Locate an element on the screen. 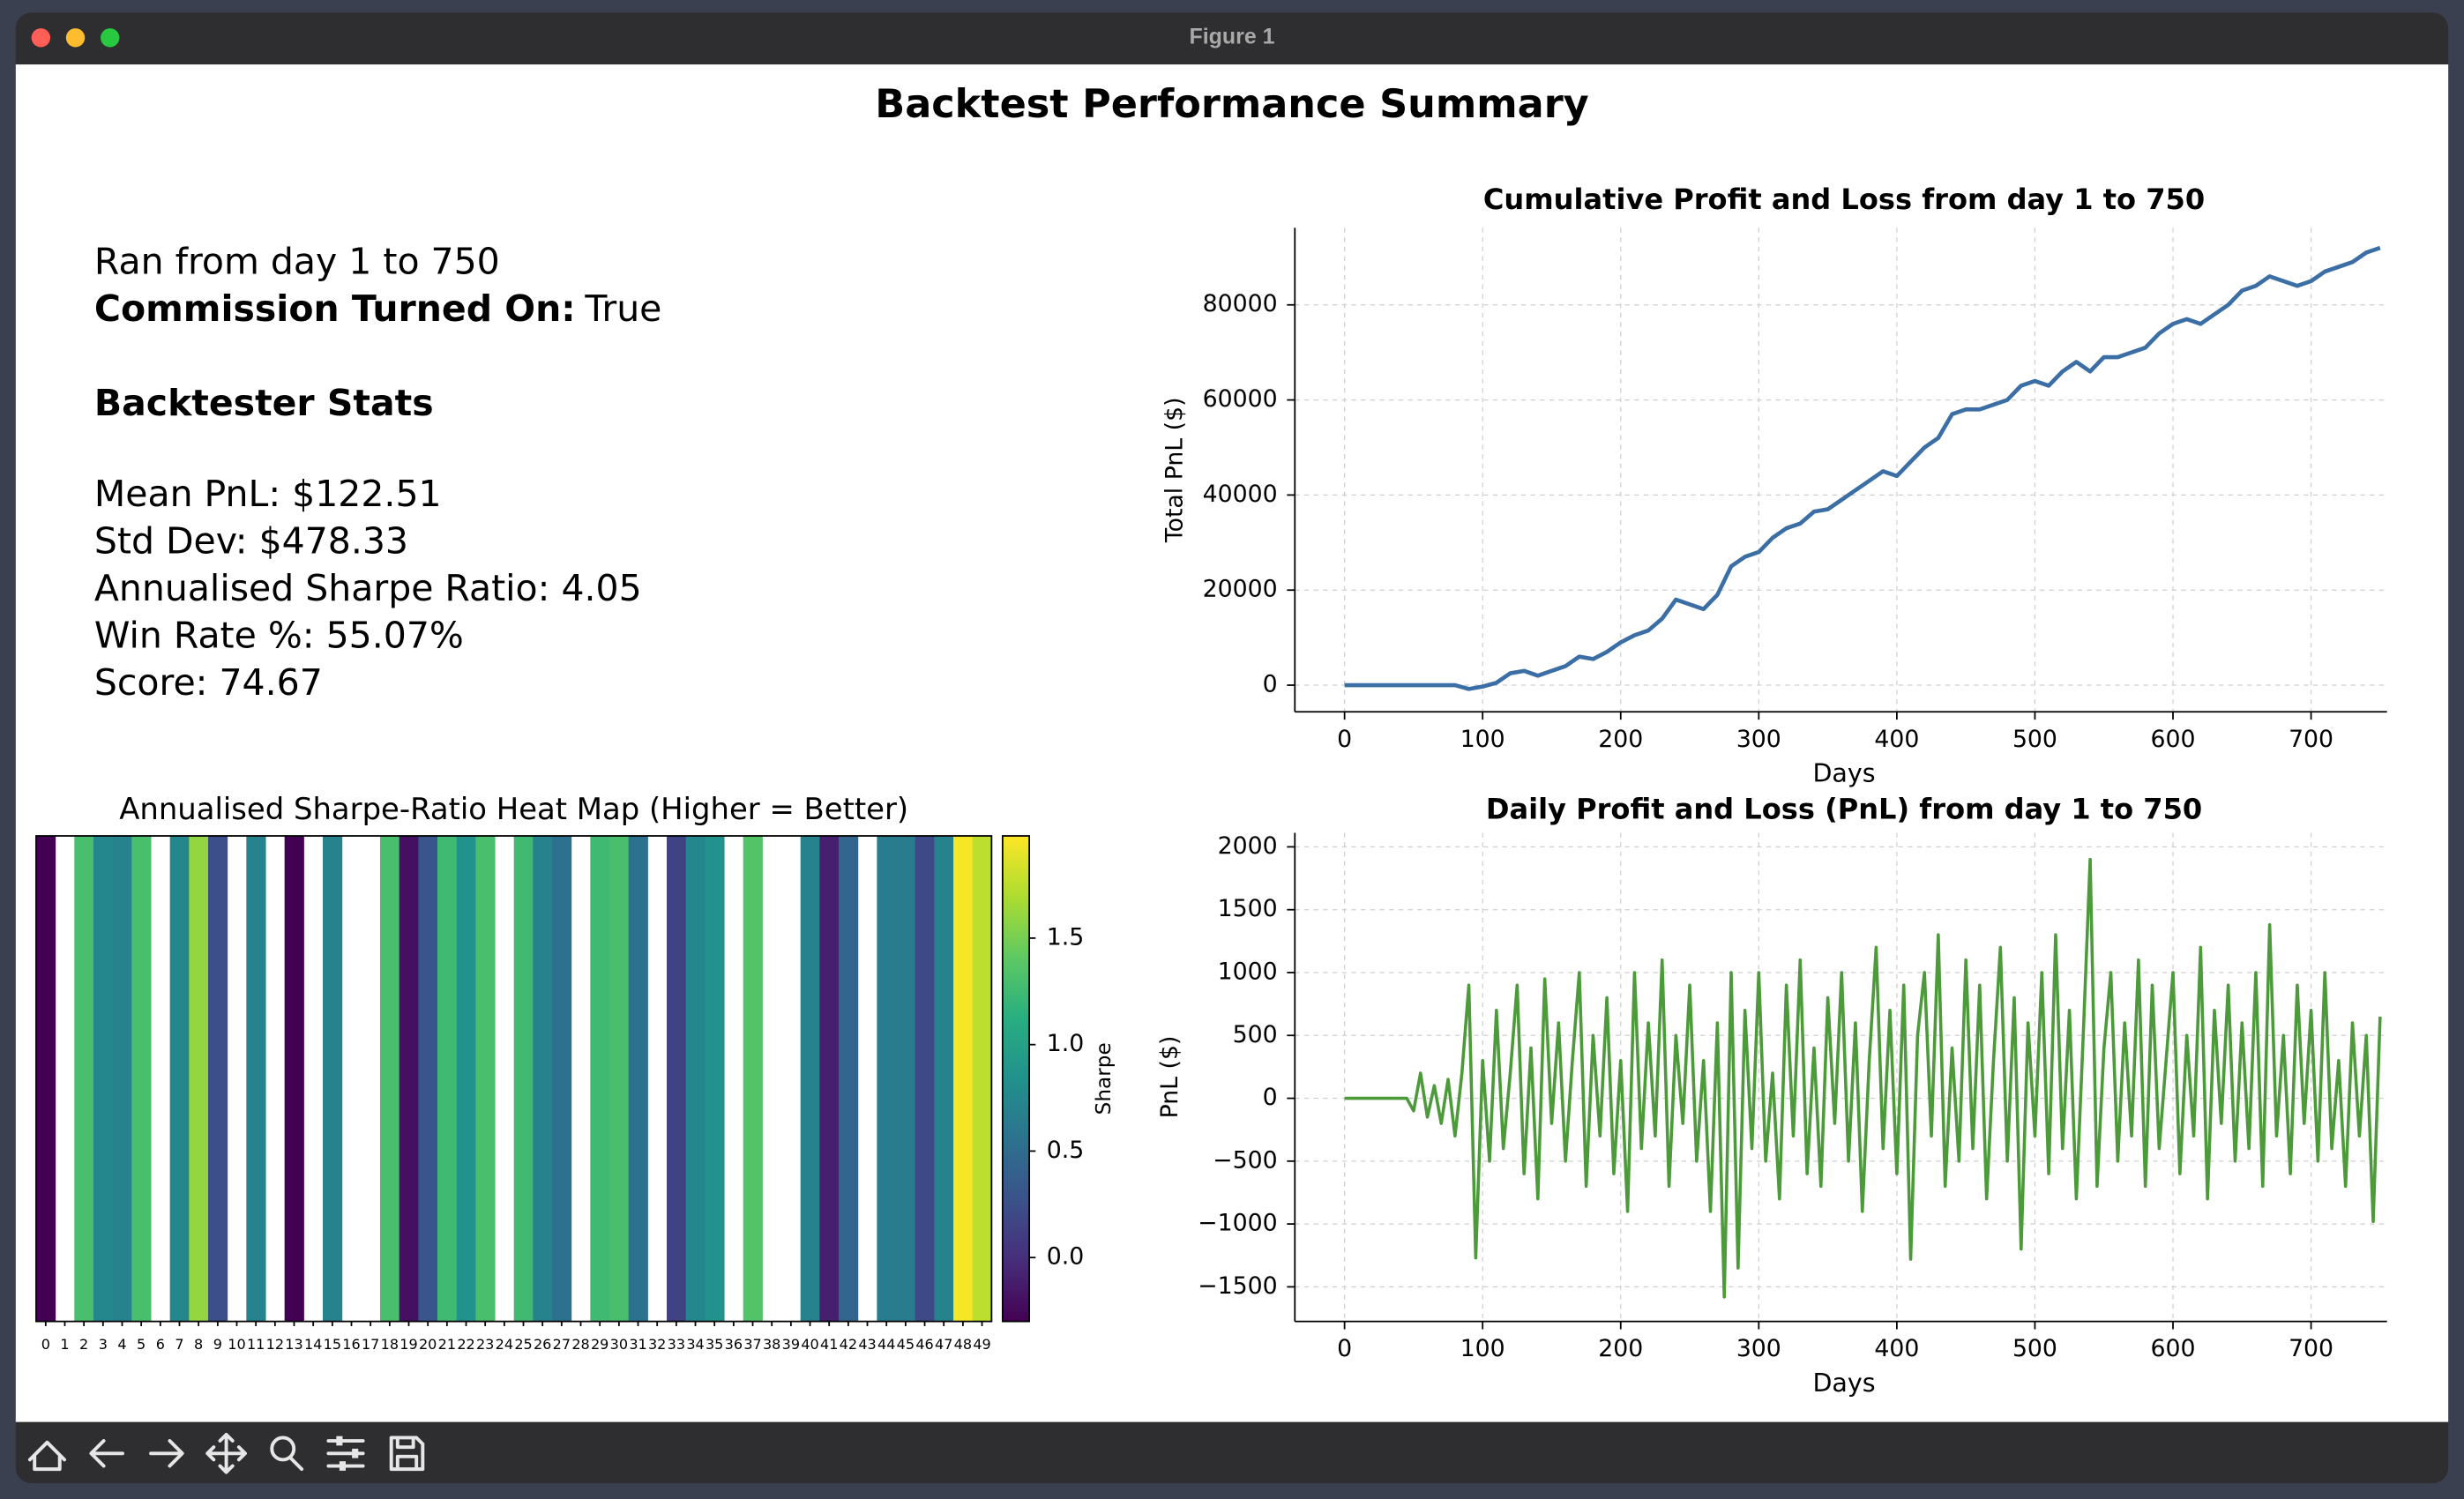 This screenshot has height=1499, width=2464. y-tick-label: 1000 is located at coordinates (1248, 971).